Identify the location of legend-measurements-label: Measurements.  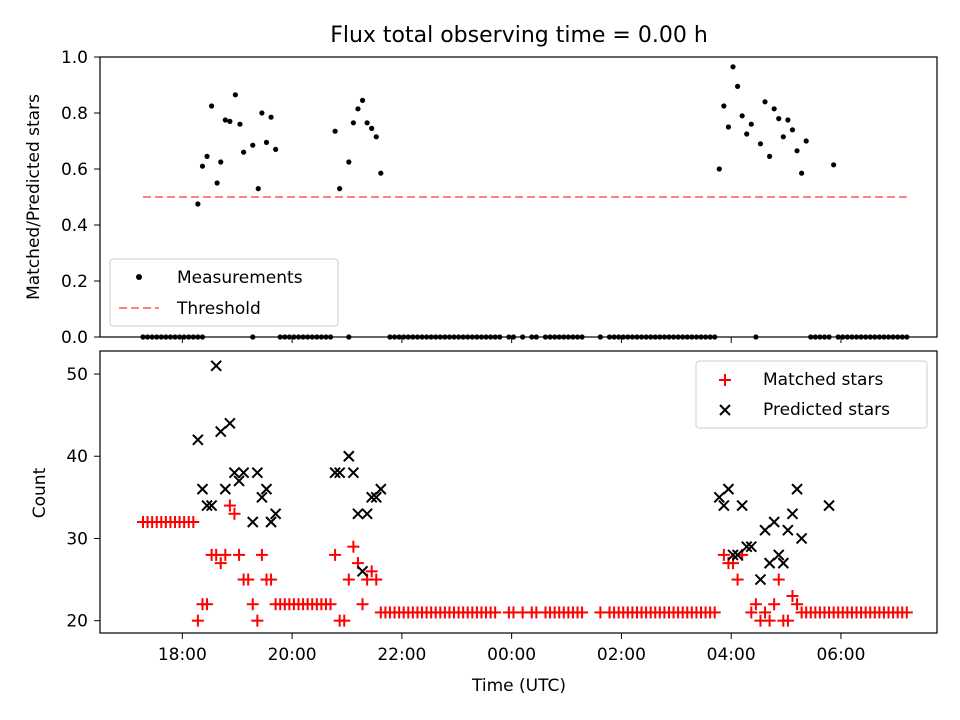
(240, 278).